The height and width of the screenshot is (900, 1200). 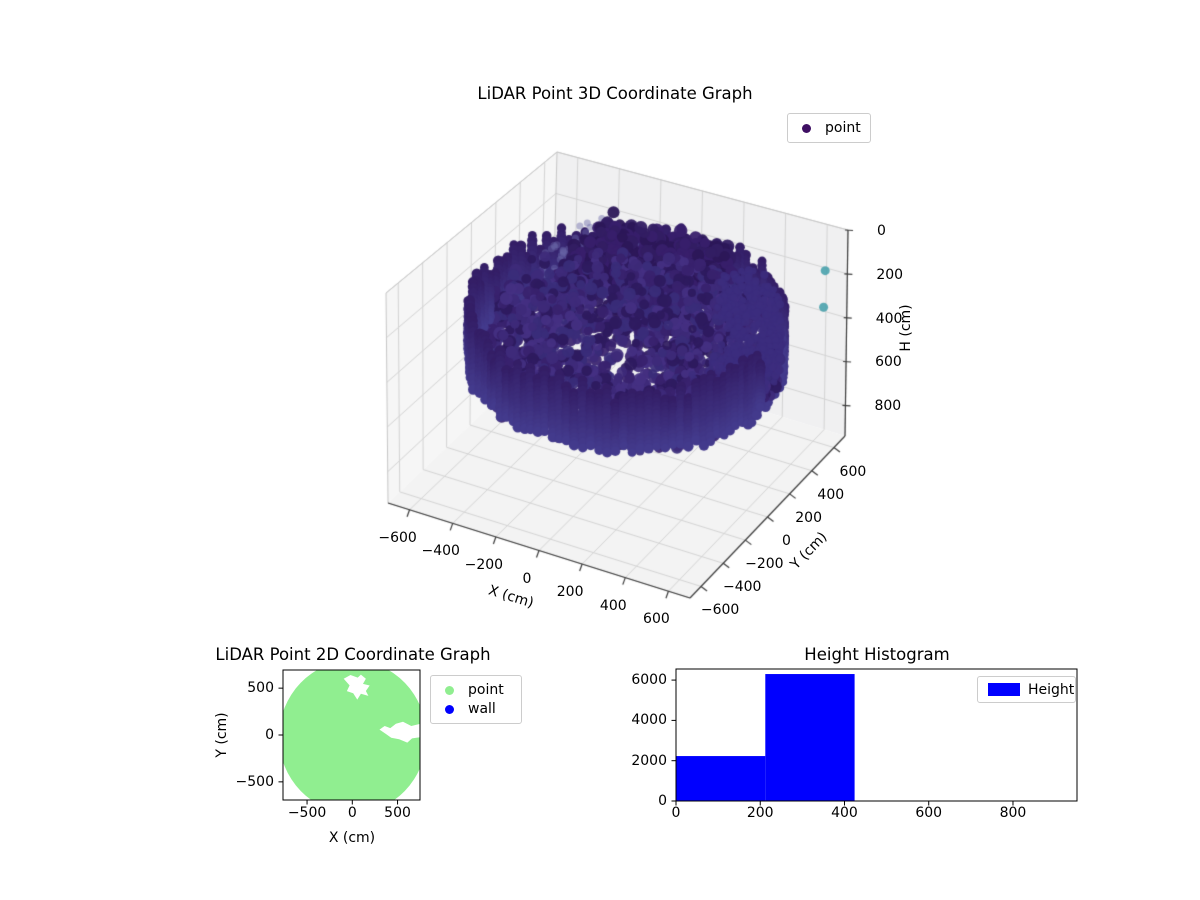 What do you see at coordinates (649, 720) in the screenshot?
I see `tick-label: 4000` at bounding box center [649, 720].